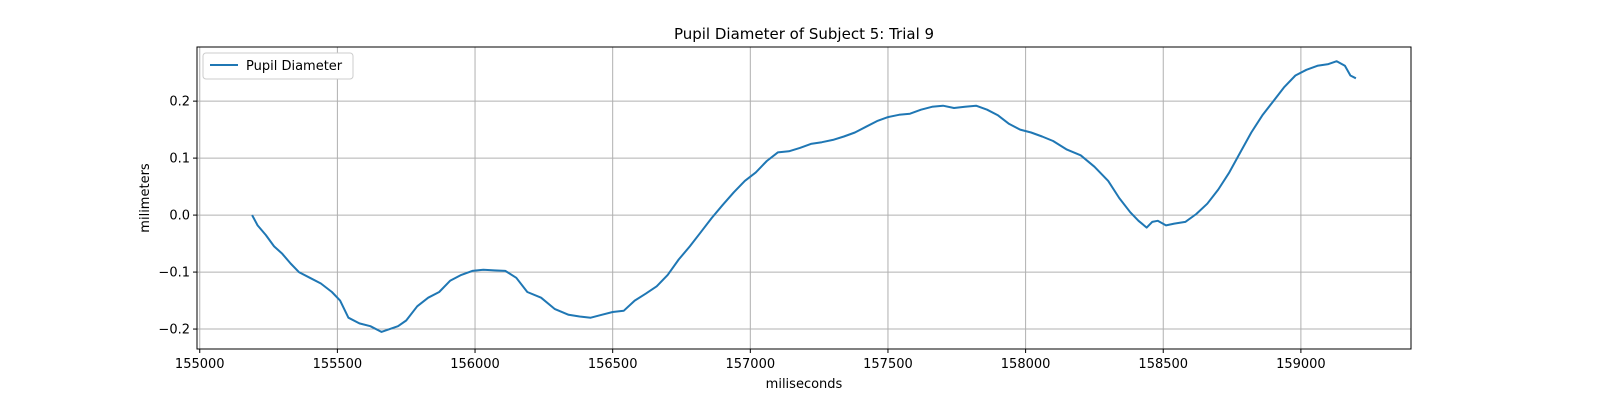  I want to click on x-tick-label: 156000, so click(475, 364).